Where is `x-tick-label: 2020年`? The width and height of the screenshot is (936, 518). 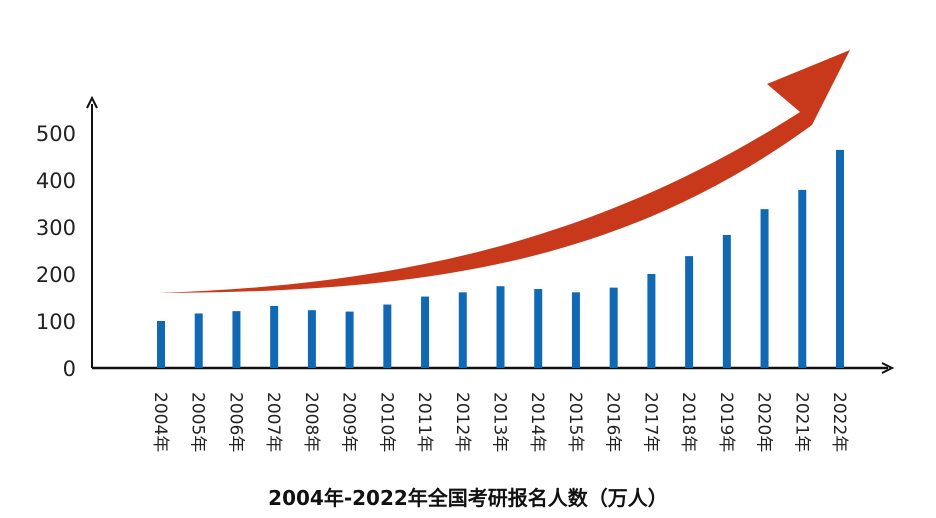 x-tick-label: 2020年 is located at coordinates (764, 422).